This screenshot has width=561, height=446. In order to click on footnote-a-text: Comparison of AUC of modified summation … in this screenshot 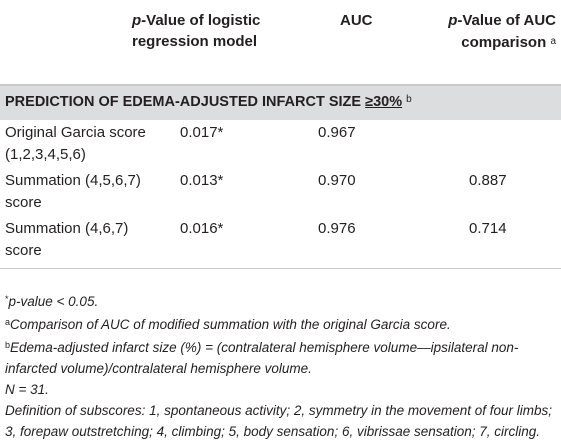, I will do `click(230, 324)`.